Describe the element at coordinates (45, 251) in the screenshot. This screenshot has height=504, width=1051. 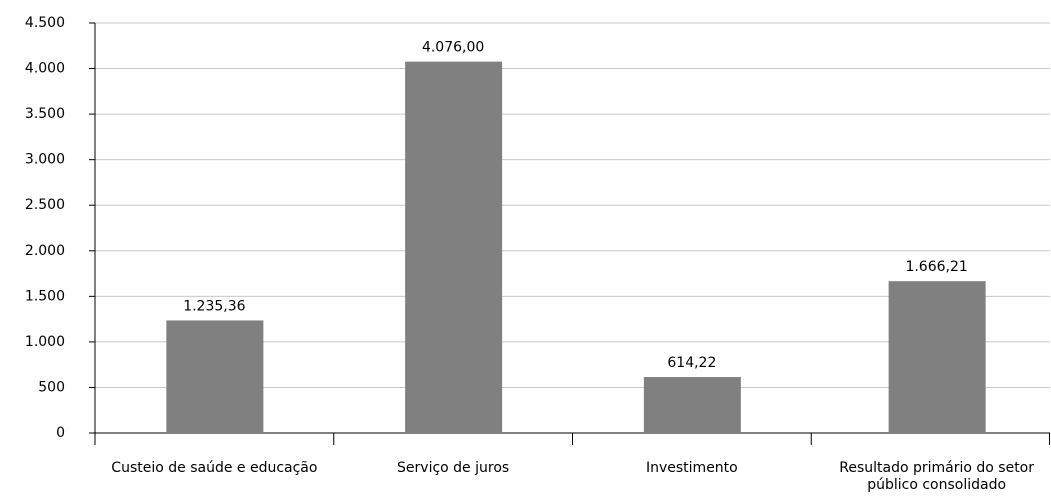
I see `y-tick-label: 2.000` at that location.